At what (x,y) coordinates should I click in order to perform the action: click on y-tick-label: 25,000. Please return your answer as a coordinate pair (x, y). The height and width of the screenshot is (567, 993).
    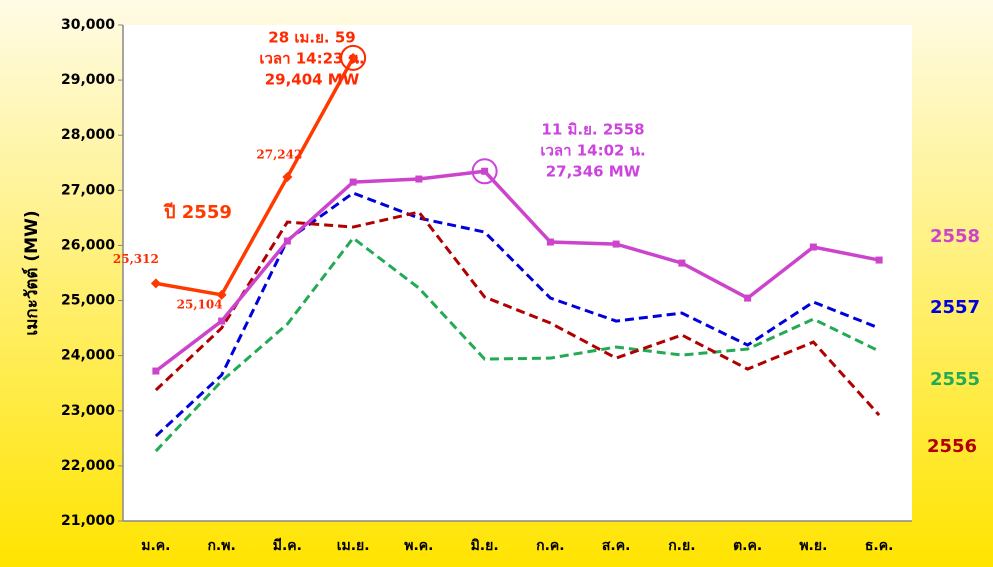
    Looking at the image, I should click on (88, 301).